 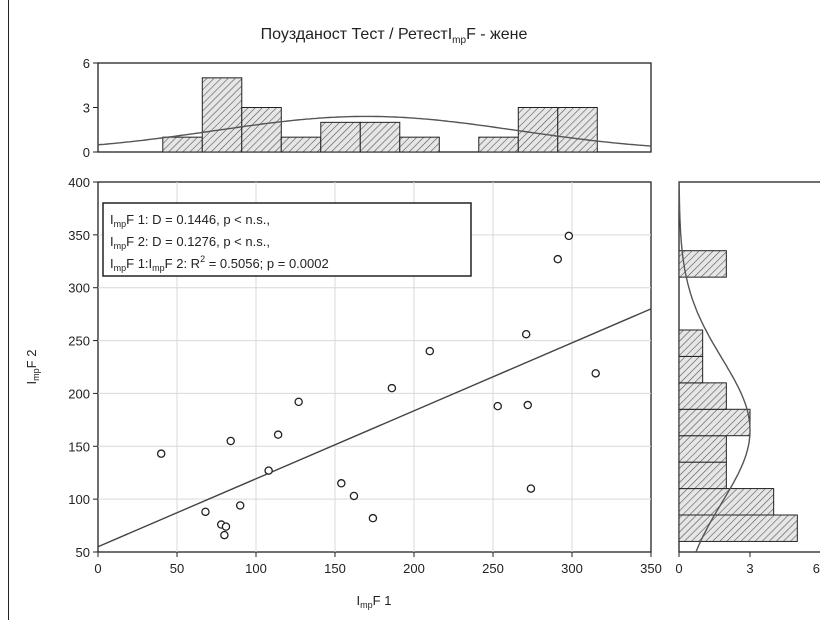 What do you see at coordinates (120, 246) in the screenshot?
I see `stats-line-2-sub: mp` at bounding box center [120, 246].